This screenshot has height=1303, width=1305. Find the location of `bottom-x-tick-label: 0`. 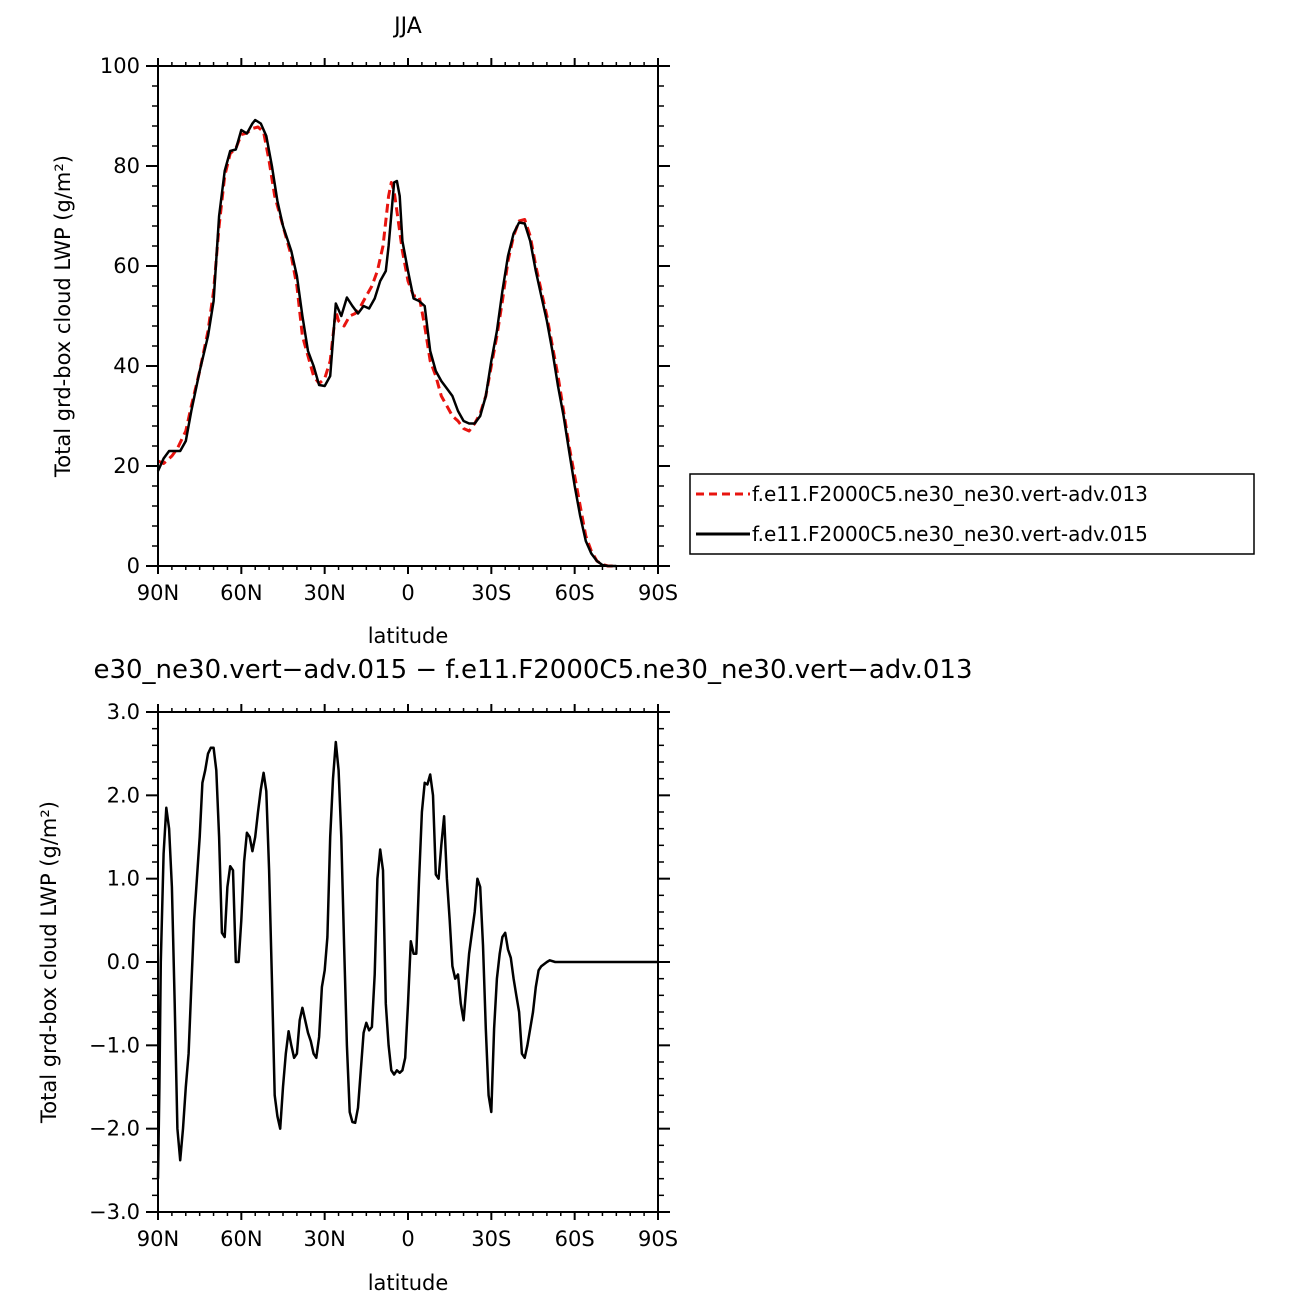

bottom-x-tick-label: 0 is located at coordinates (407, 1239).